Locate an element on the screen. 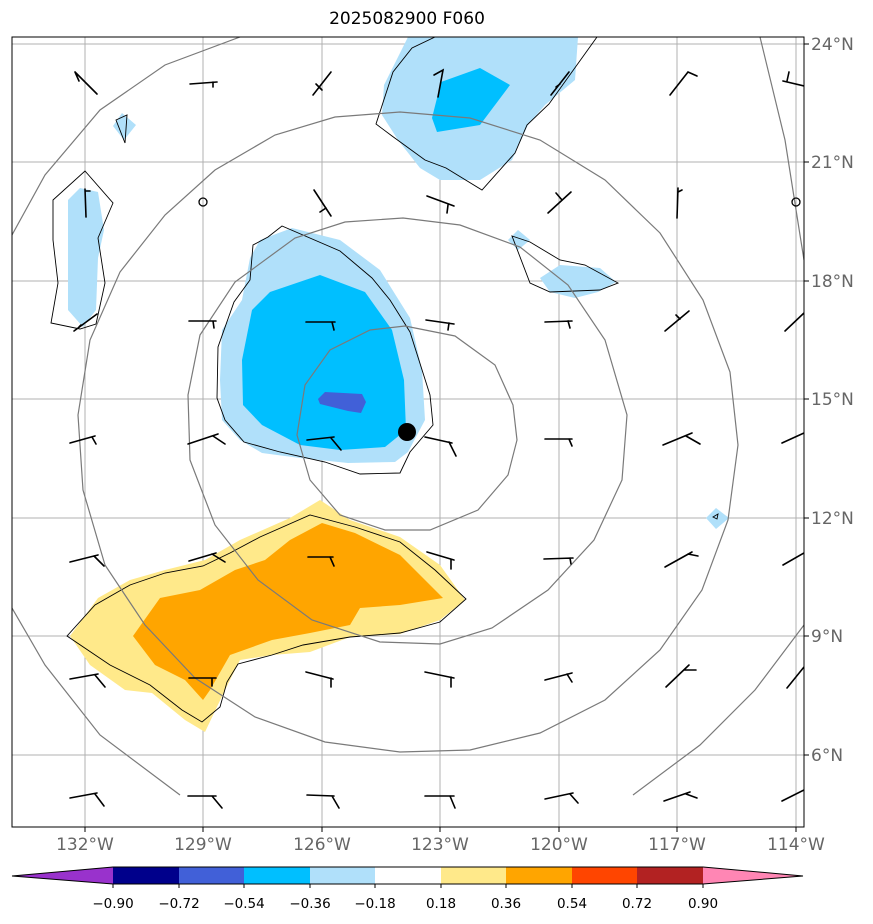 This screenshot has height=924, width=873. lon-label: 126°W is located at coordinates (322, 845).